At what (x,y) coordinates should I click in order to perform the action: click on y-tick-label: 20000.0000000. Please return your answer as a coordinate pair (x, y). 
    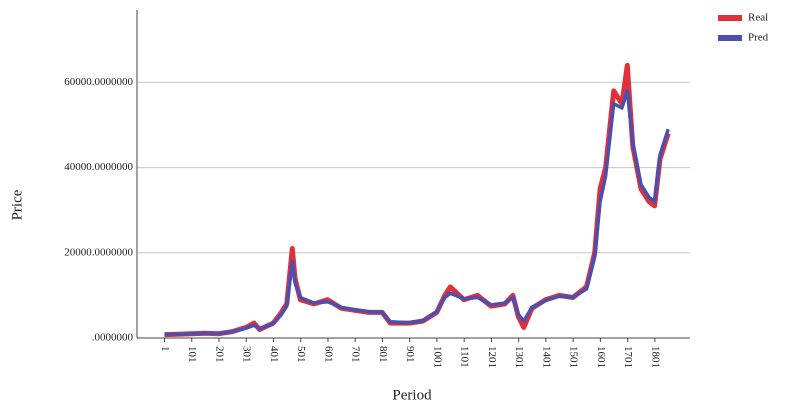
    Looking at the image, I should click on (98, 252).